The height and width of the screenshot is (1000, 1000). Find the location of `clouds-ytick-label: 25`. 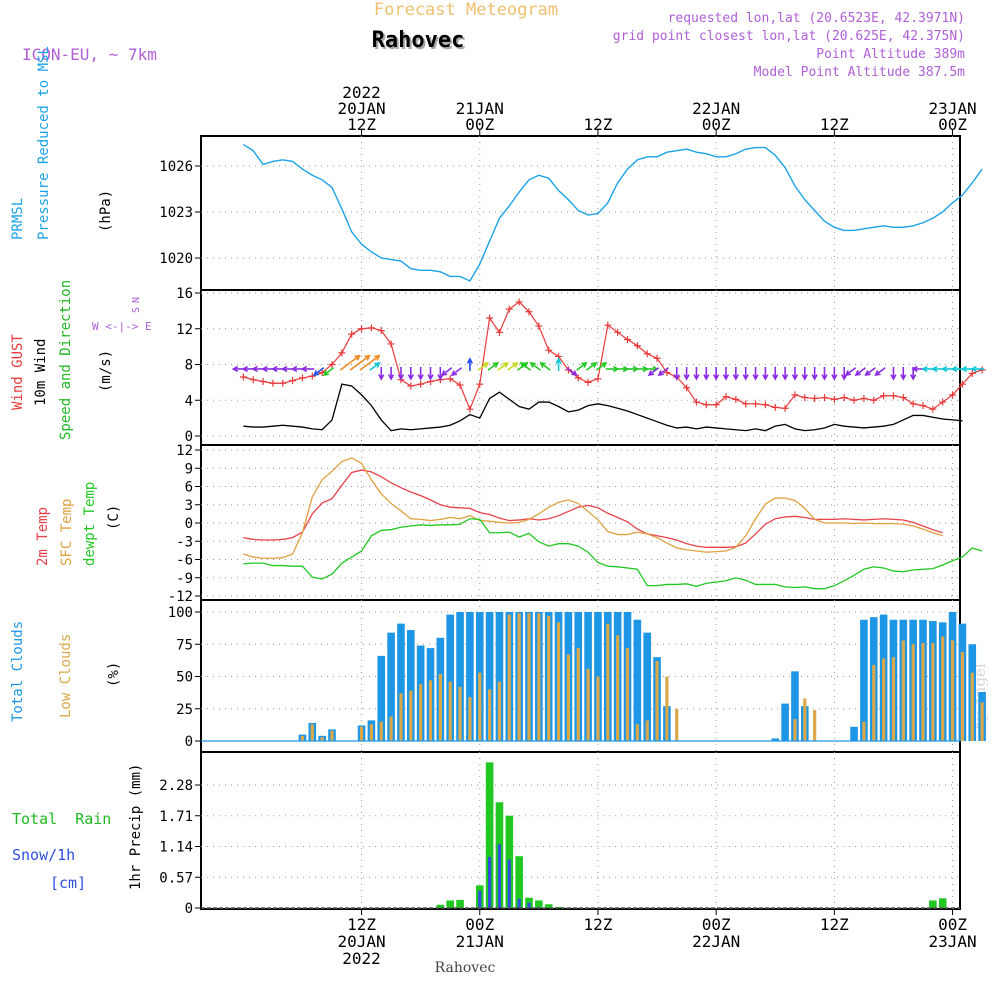

clouds-ytick-label: 25 is located at coordinates (184, 710).